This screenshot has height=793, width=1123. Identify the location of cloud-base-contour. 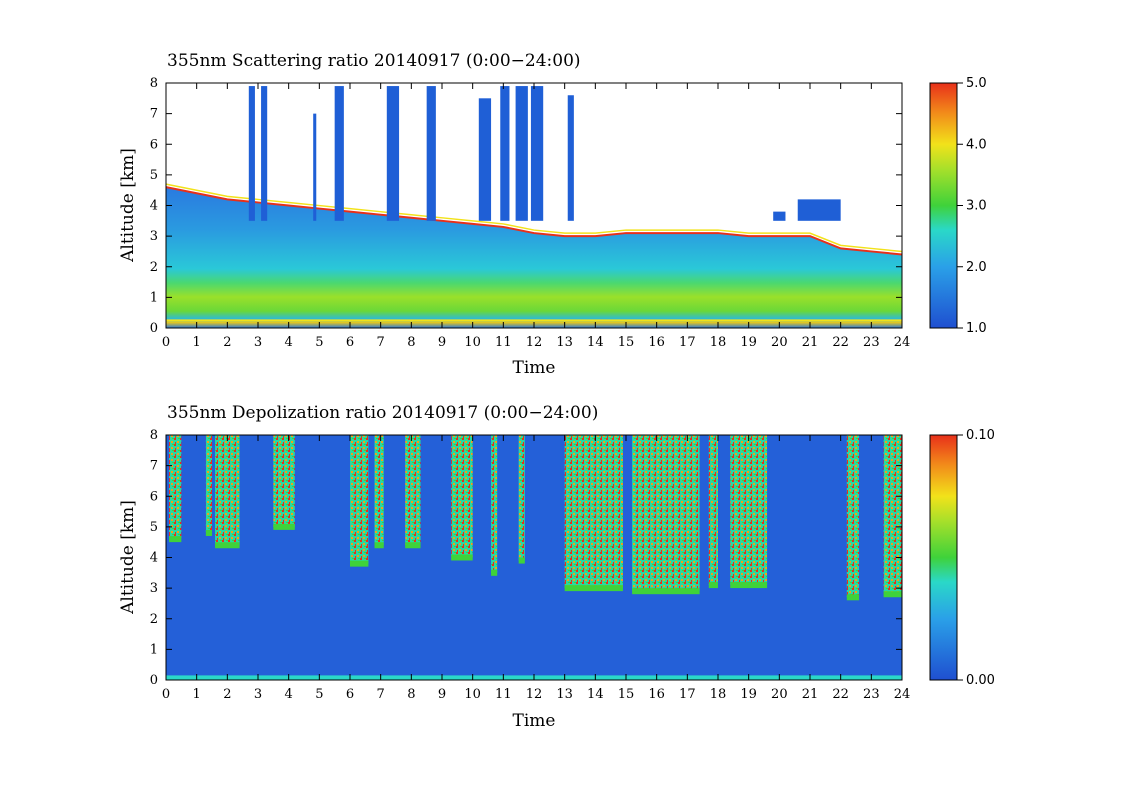
(534, 221).